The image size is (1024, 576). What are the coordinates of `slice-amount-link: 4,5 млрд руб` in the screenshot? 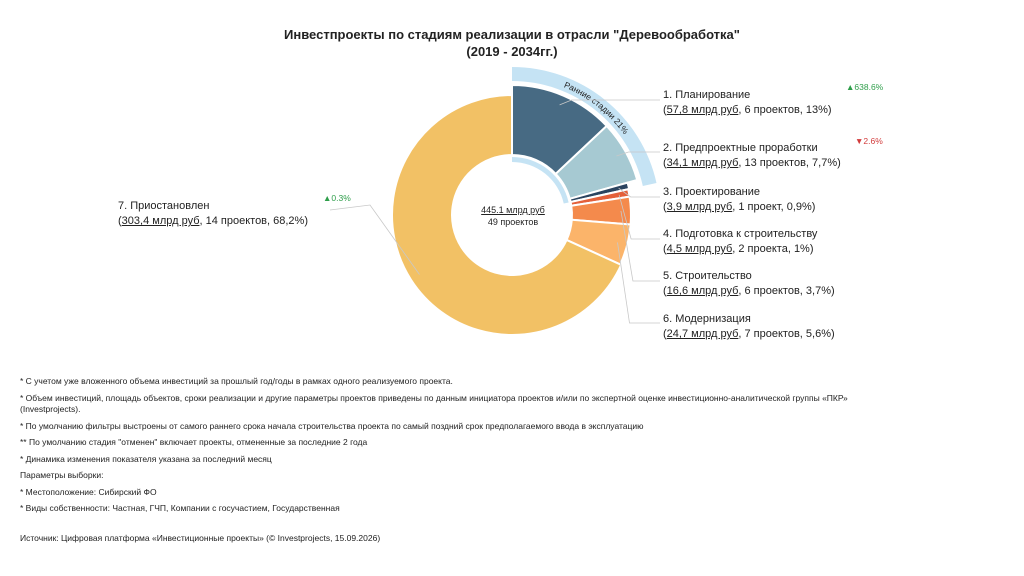 It's located at (699, 249).